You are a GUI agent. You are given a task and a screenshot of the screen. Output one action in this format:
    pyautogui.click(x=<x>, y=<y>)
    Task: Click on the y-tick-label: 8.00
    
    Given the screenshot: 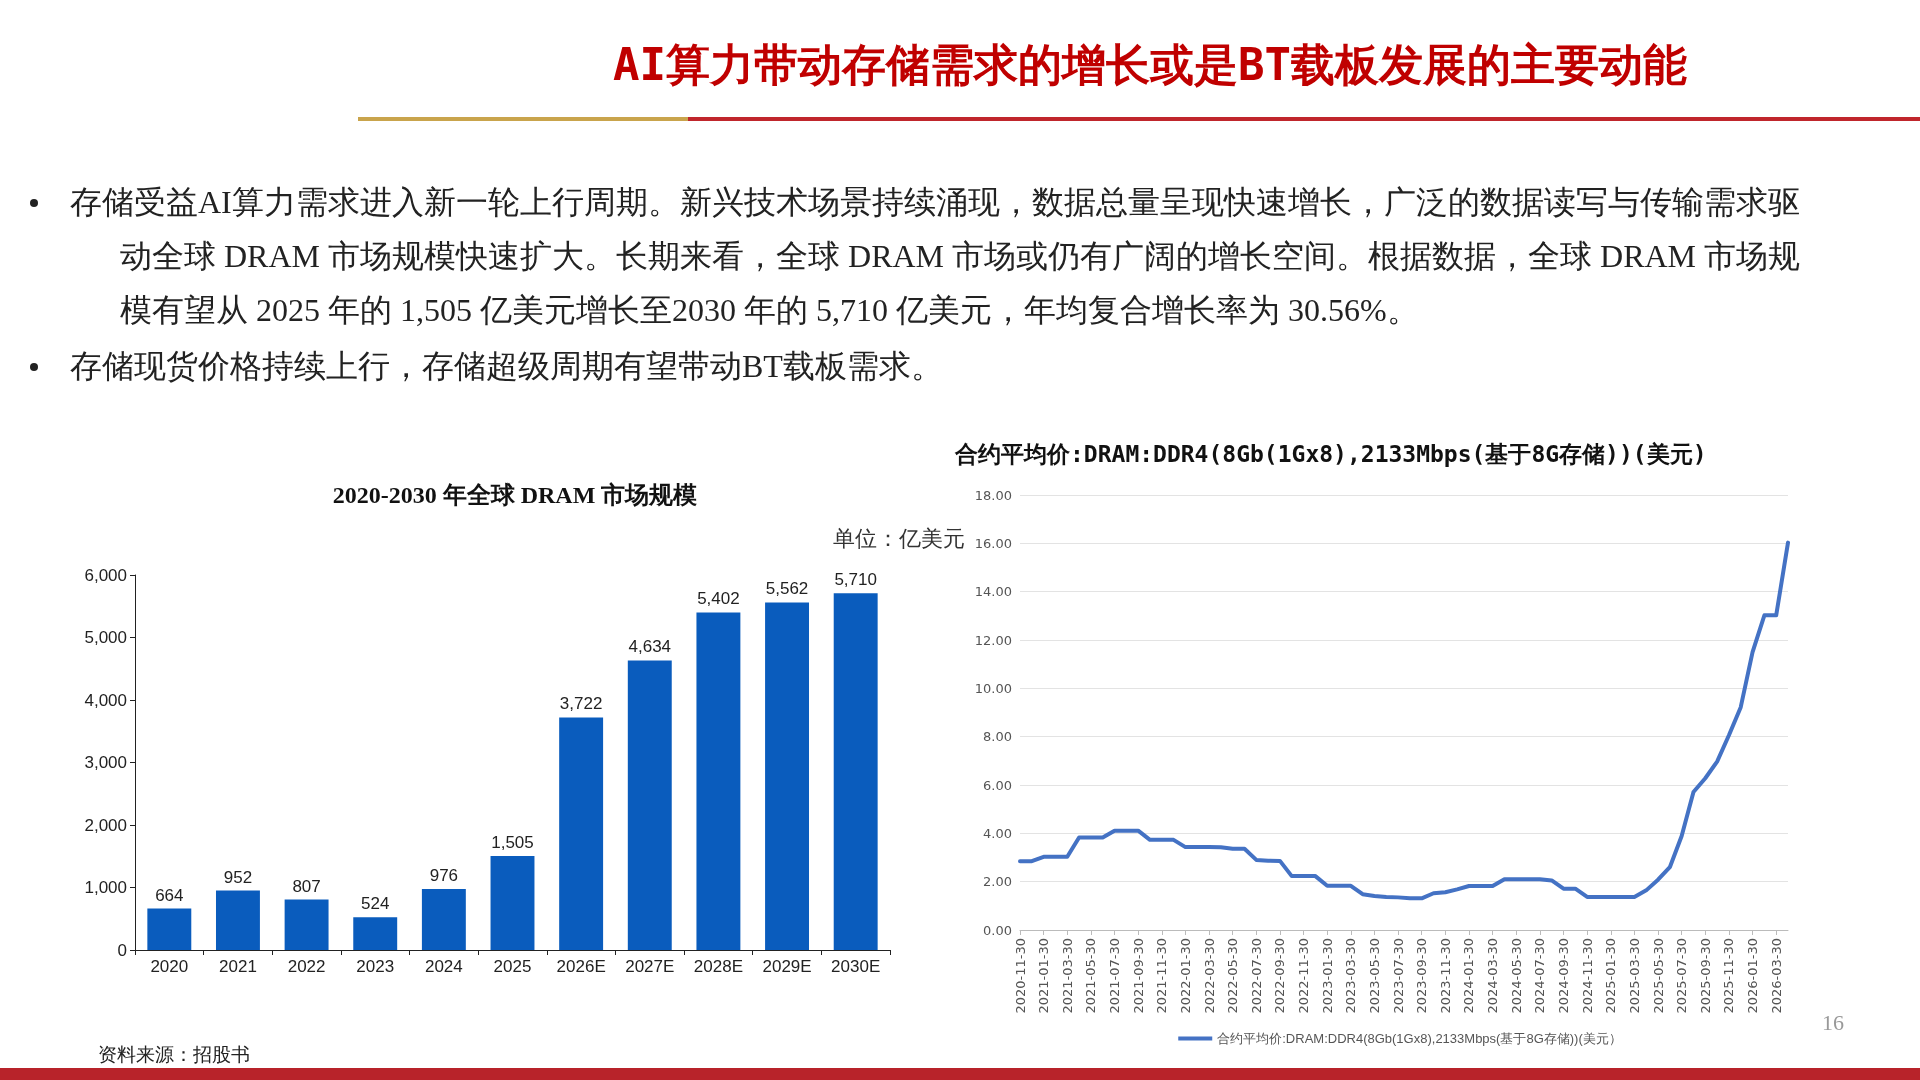 What is the action you would take?
    pyautogui.click(x=997, y=737)
    